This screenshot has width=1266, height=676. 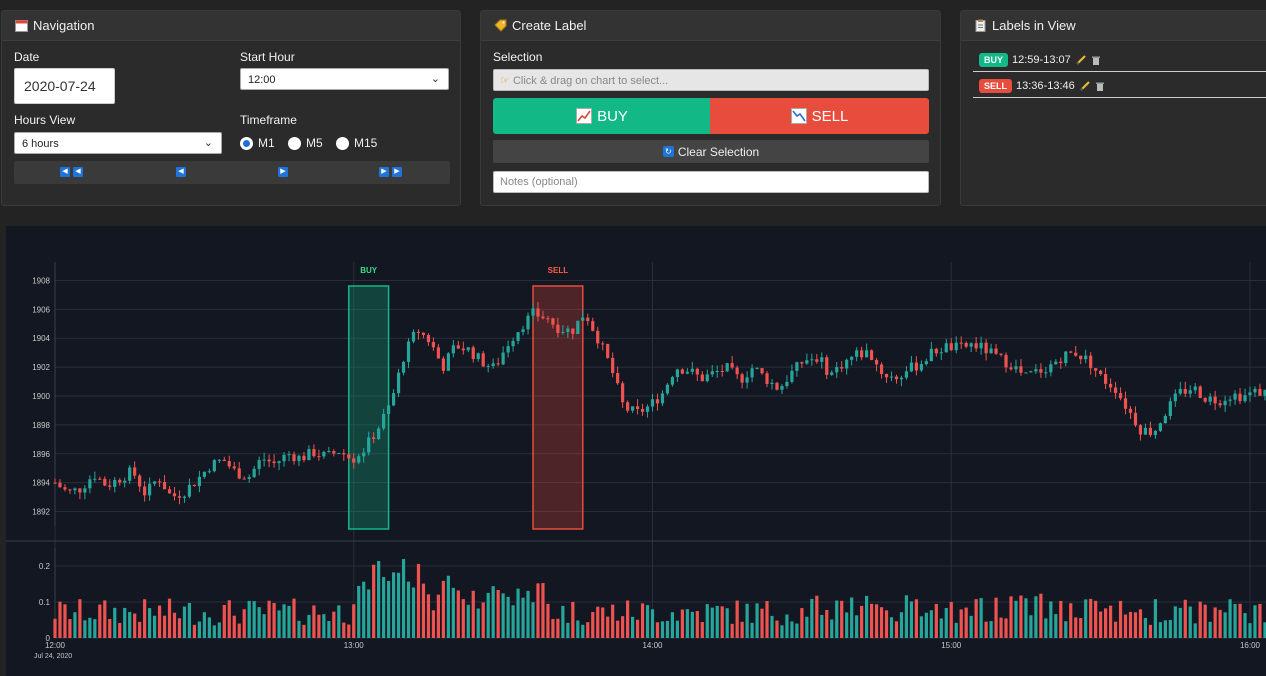 What do you see at coordinates (65, 172) in the screenshot?
I see `rewind-far-button: ◀` at bounding box center [65, 172].